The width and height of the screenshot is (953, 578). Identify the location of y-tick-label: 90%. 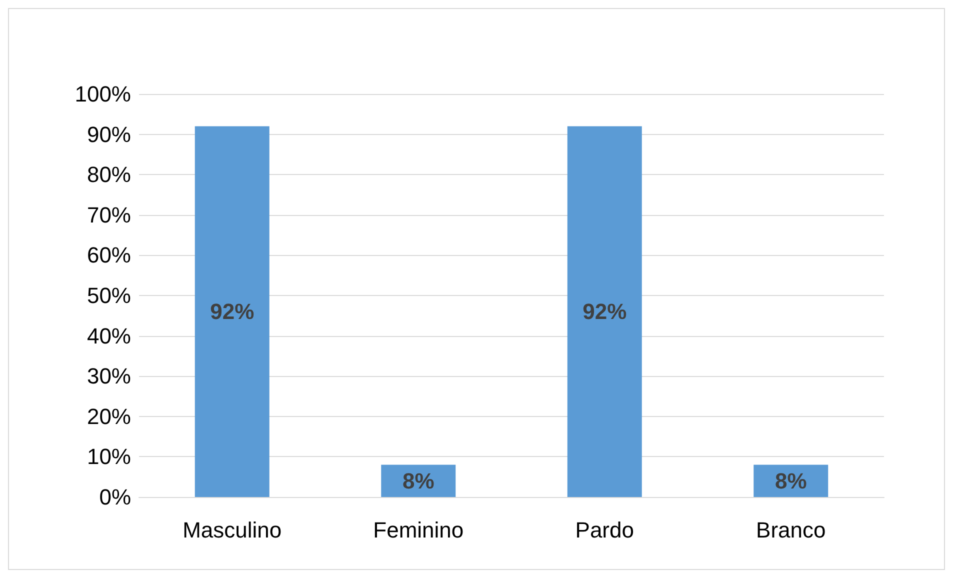
(108, 134).